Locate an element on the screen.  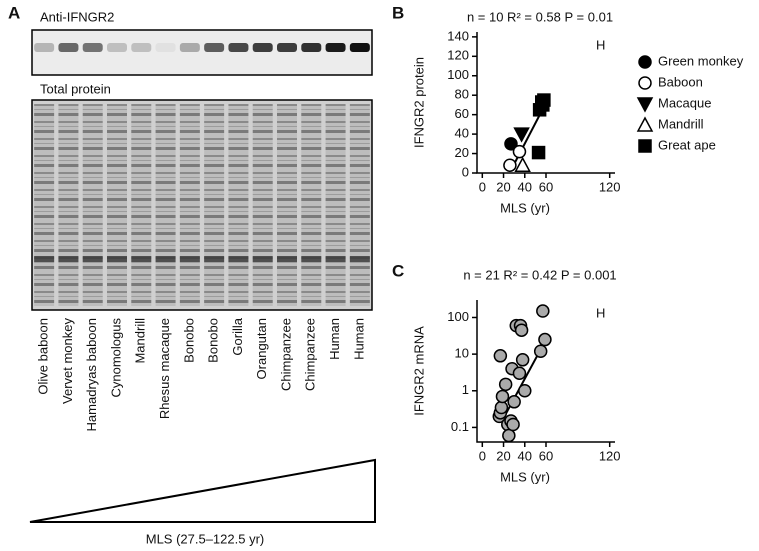
legend-label: Macaque is located at coordinates (684, 102).